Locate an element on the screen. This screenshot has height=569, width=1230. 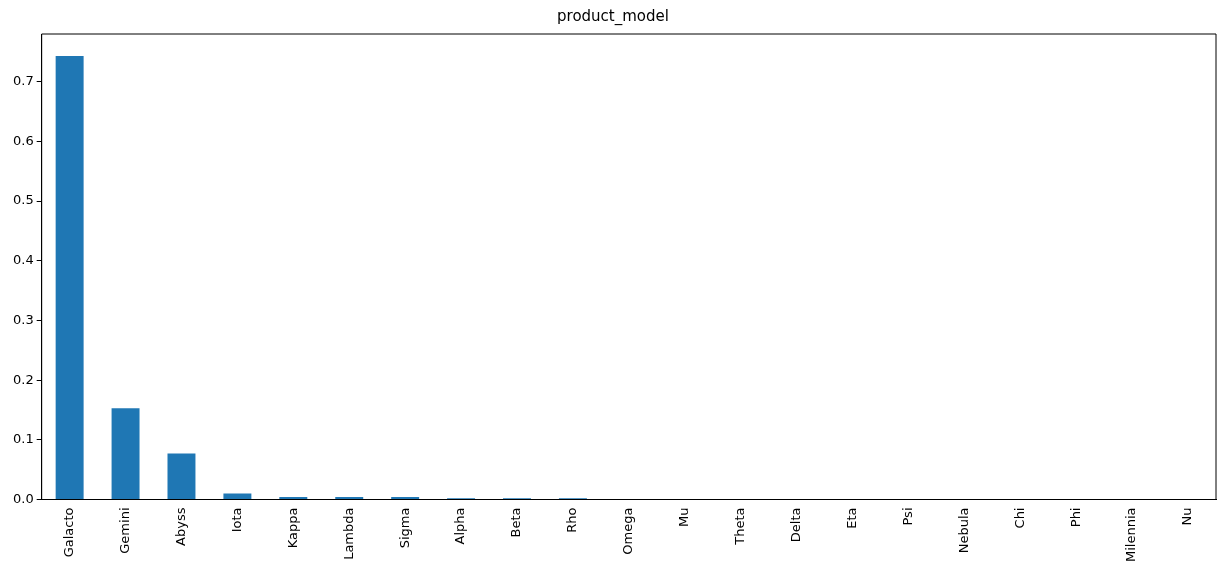
x-tick-label: Phi is located at coordinates (1075, 517).